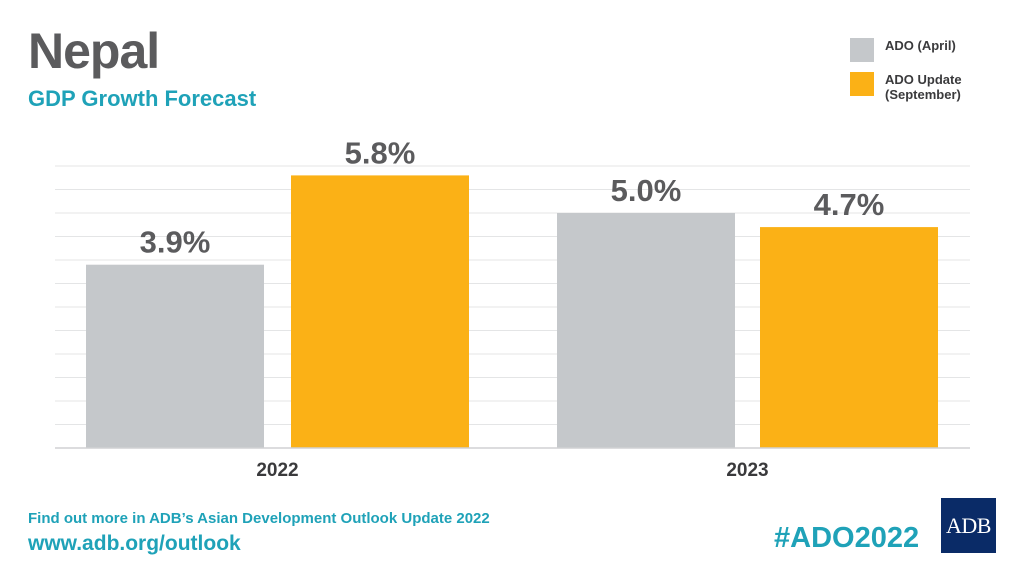 The width and height of the screenshot is (1024, 576). What do you see at coordinates (646, 190) in the screenshot?
I see `data-label-2023-series-1: 5.0%` at bounding box center [646, 190].